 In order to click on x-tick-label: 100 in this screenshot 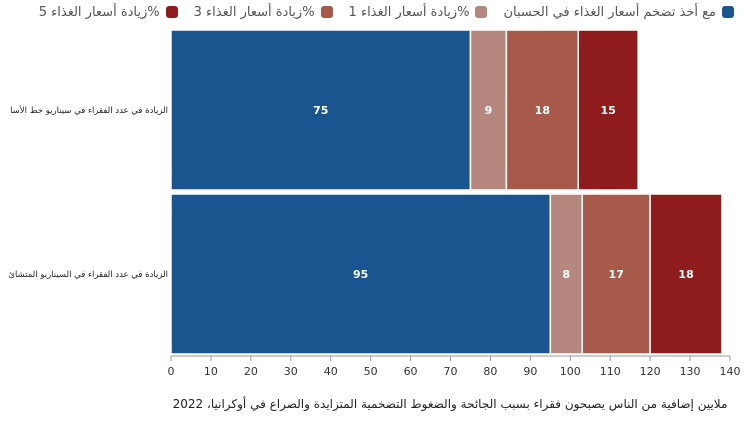, I will do `click(570, 371)`.